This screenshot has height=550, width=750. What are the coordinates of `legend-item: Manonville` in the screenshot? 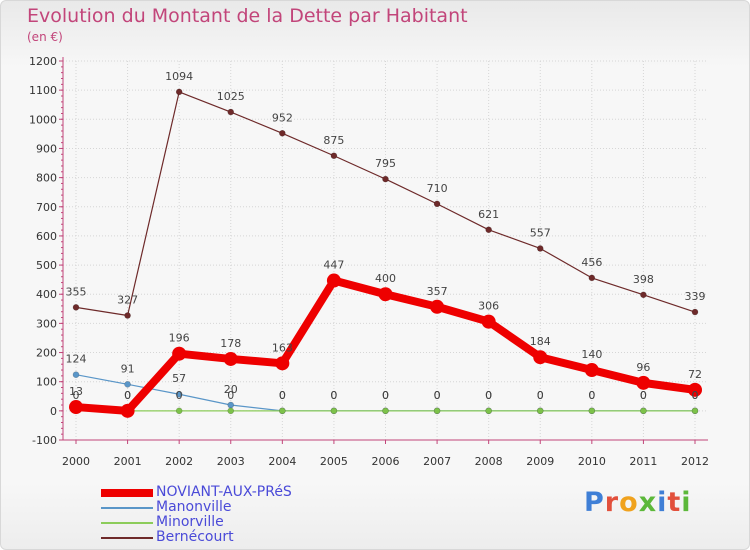 It's located at (196, 507).